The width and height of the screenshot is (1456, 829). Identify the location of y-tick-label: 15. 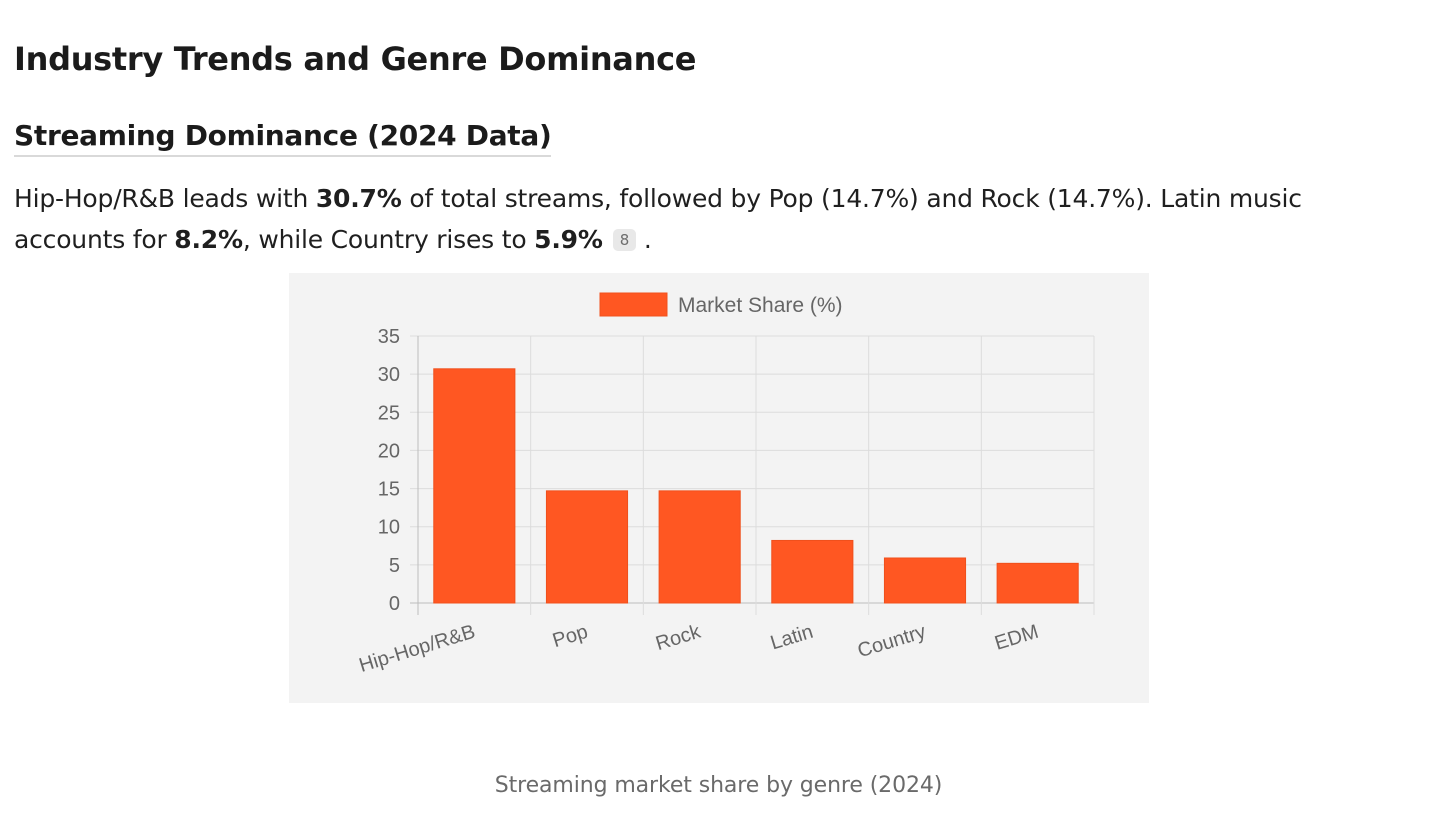
(389, 490).